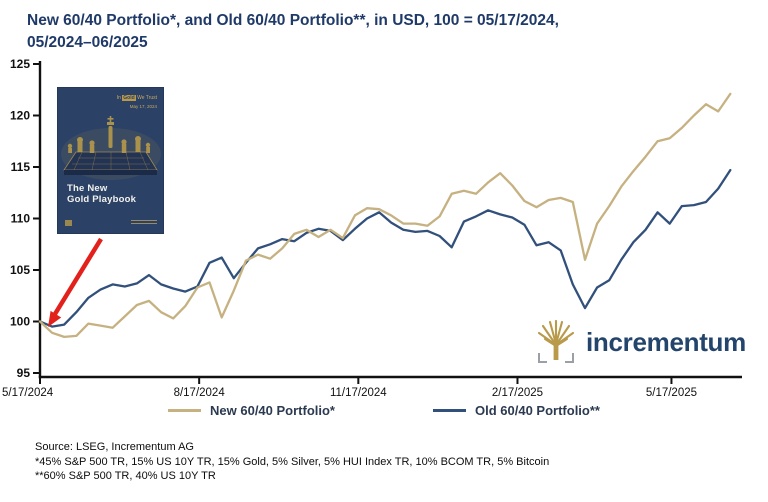  I want to click on incrementum-tree-icon, so click(556, 341).